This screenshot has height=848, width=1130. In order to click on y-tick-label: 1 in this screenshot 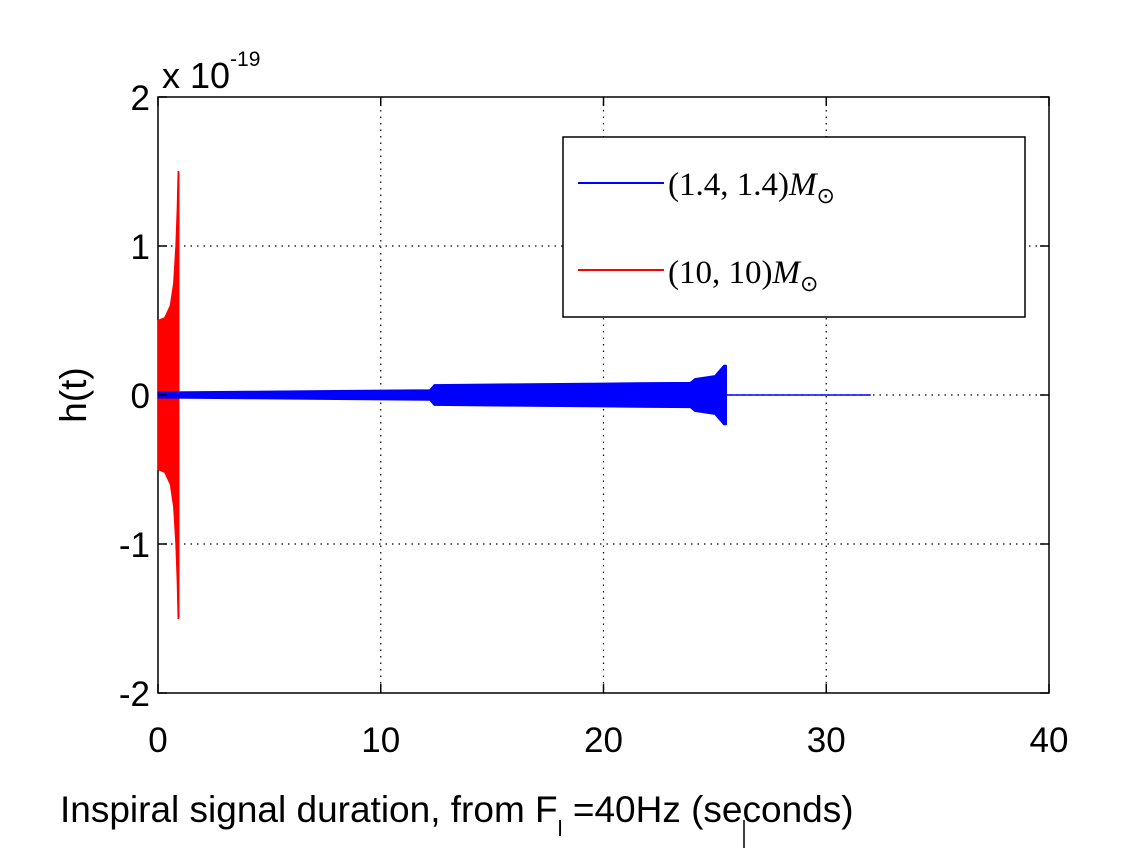, I will do `click(140, 247)`.